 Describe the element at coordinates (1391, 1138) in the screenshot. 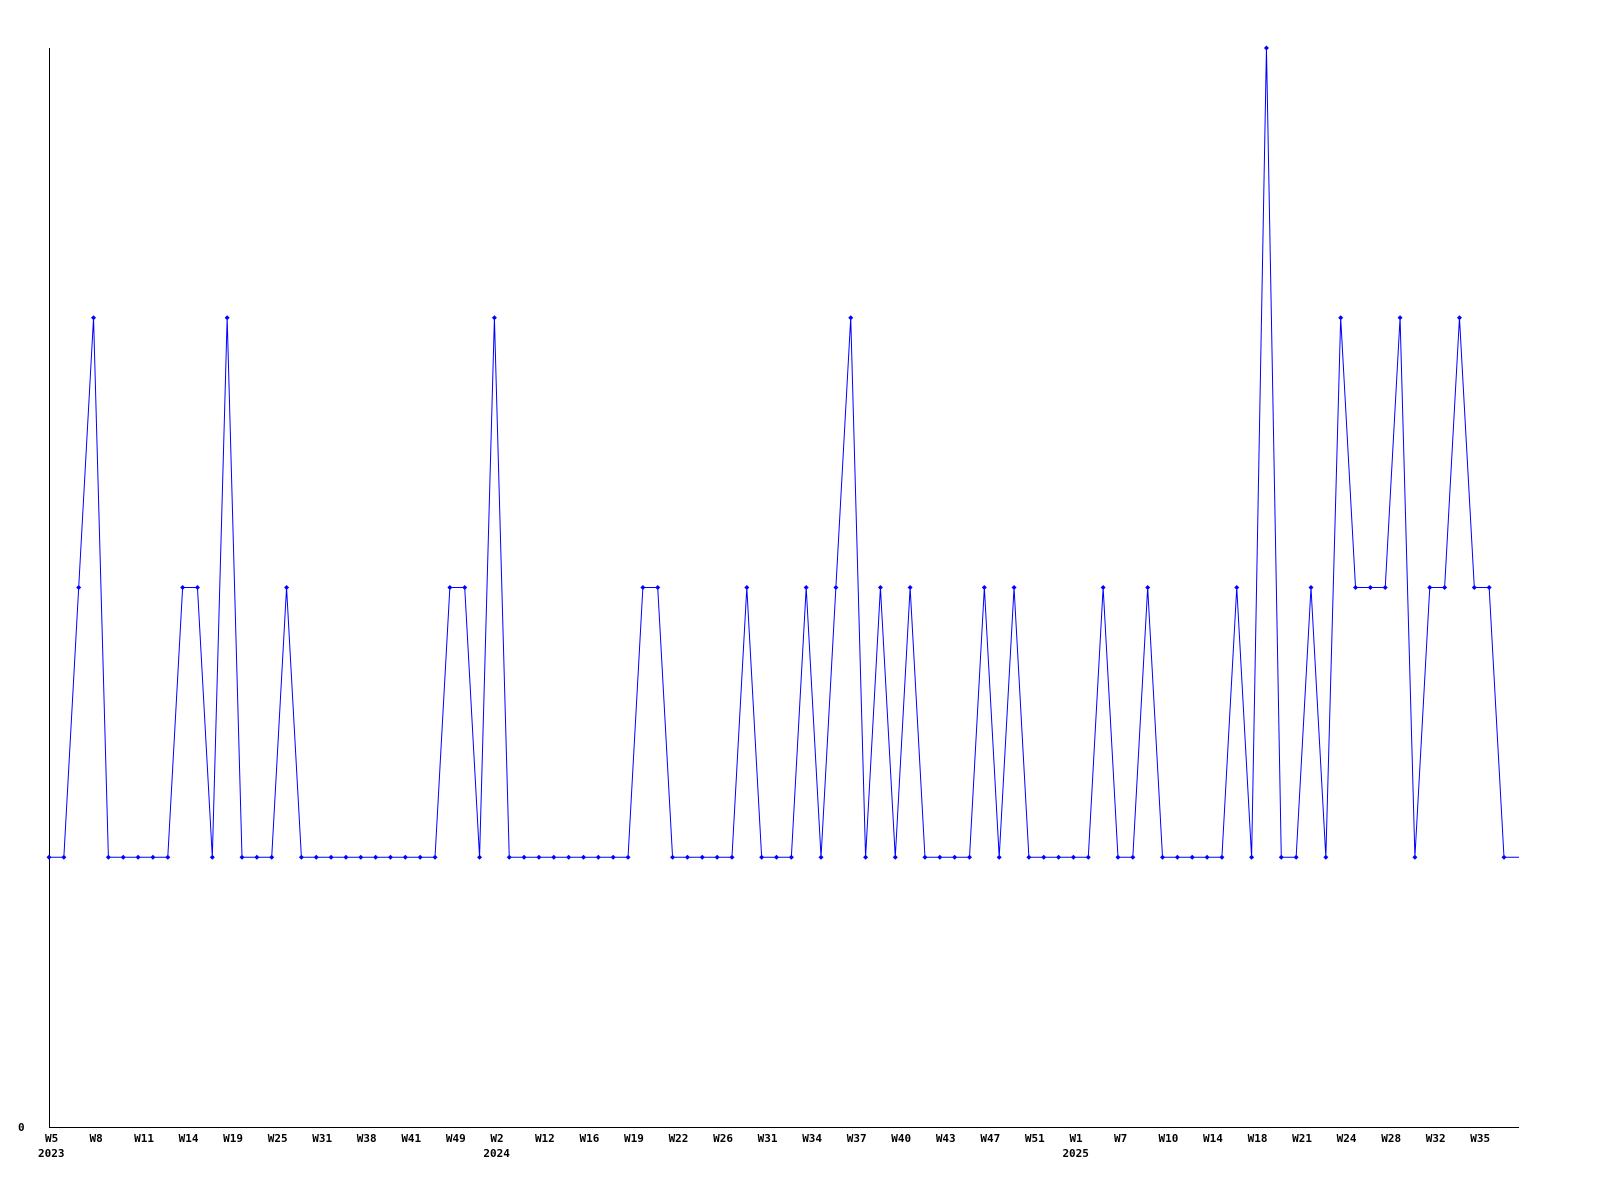

I see `x-tick-label: W28` at that location.